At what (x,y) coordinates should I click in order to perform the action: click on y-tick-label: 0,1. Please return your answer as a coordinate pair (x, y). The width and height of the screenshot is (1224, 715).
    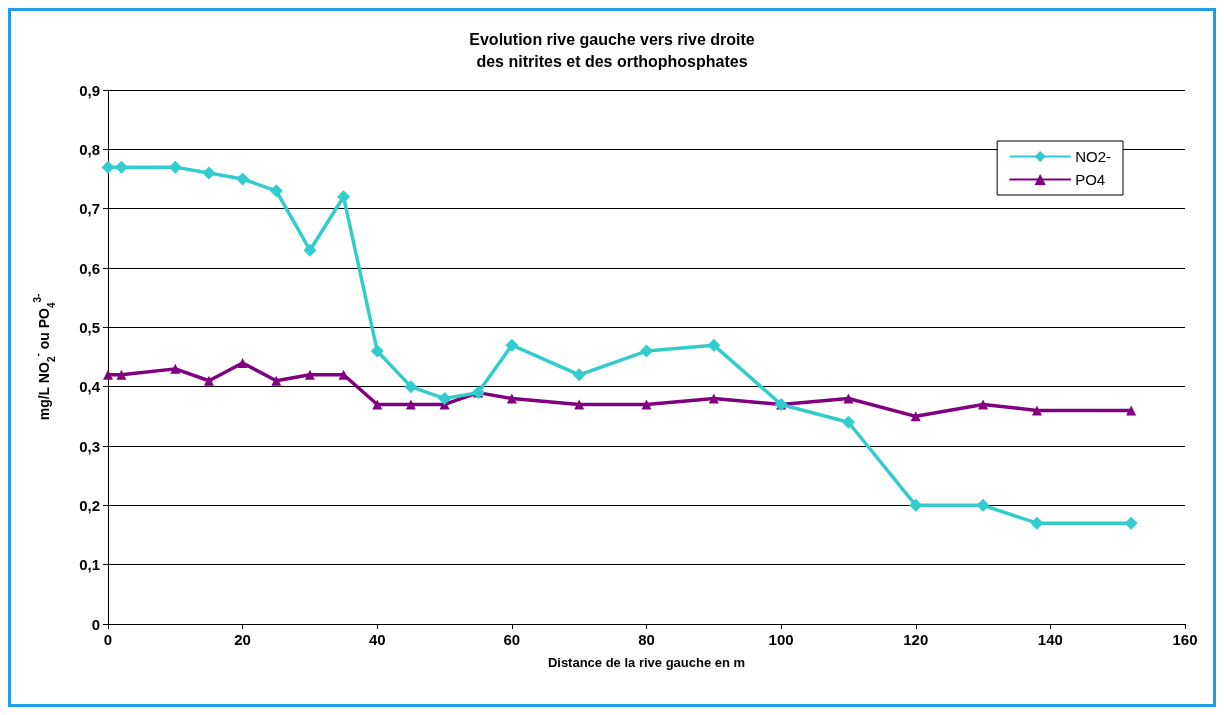
    Looking at the image, I should click on (89, 565).